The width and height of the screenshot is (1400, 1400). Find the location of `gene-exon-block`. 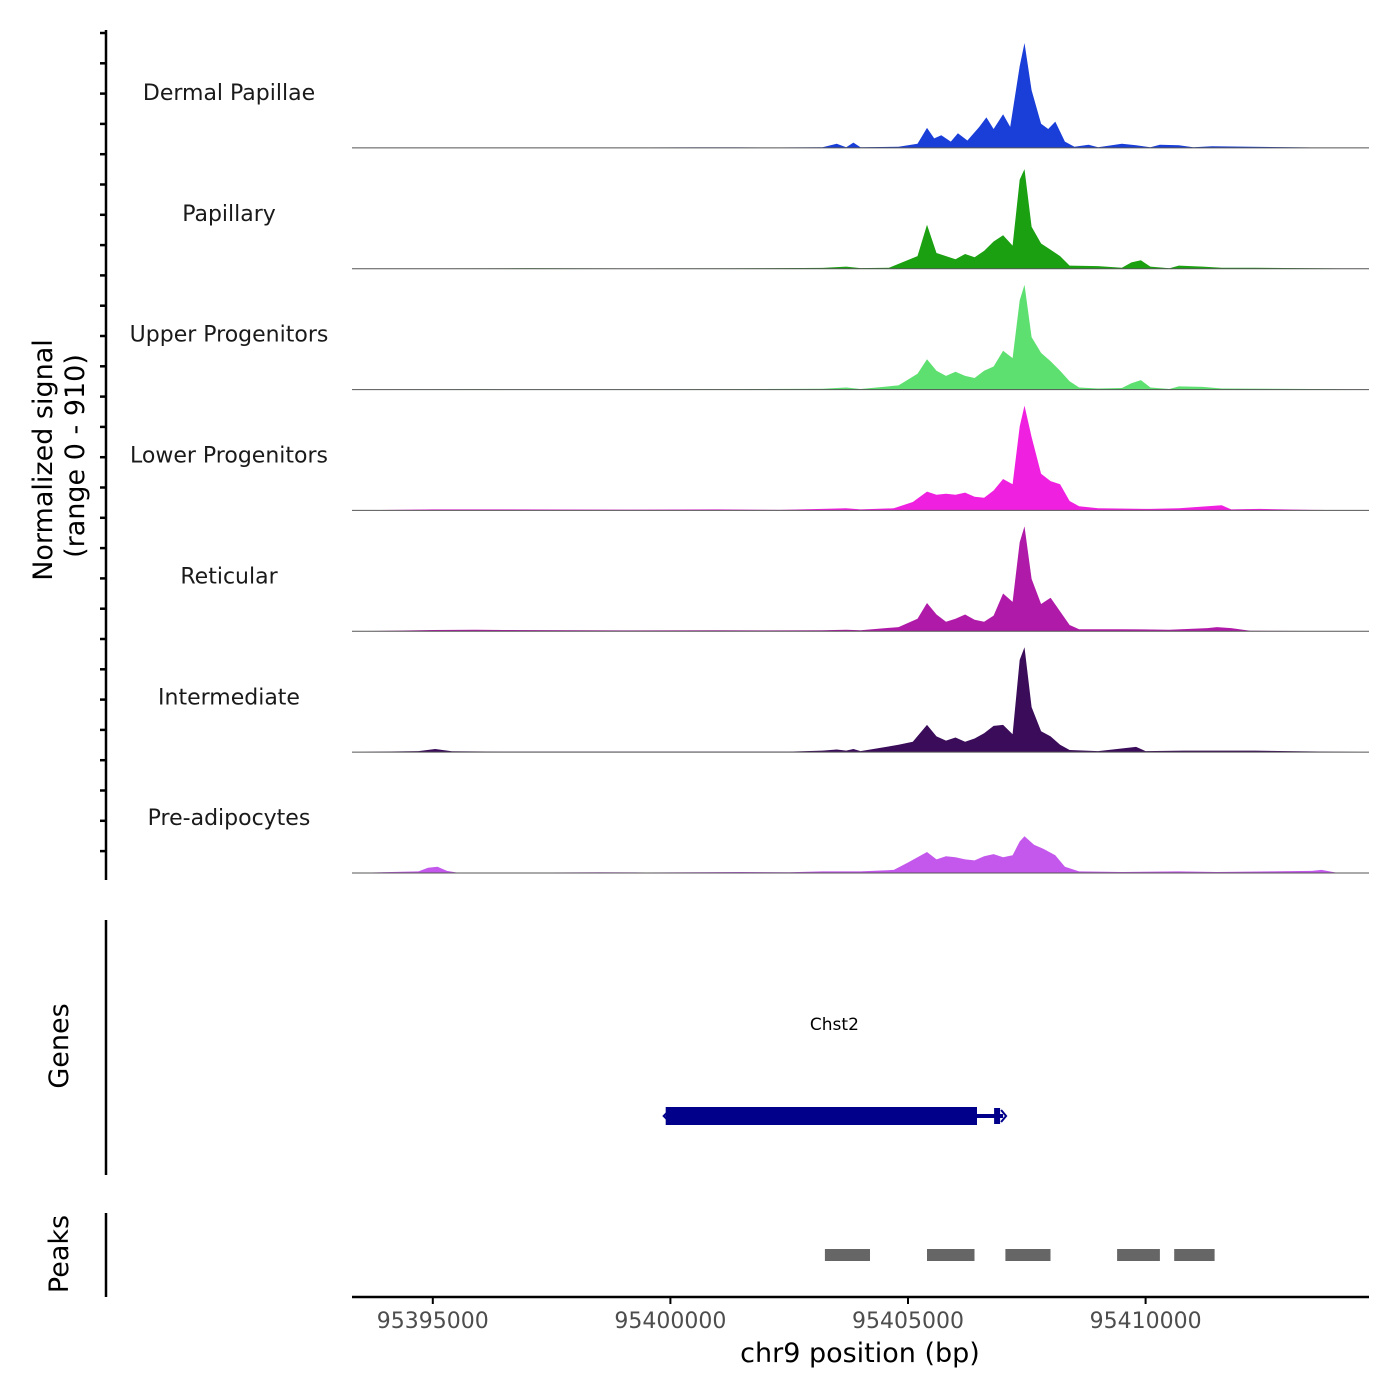

gene-exon-block is located at coordinates (821, 1116).